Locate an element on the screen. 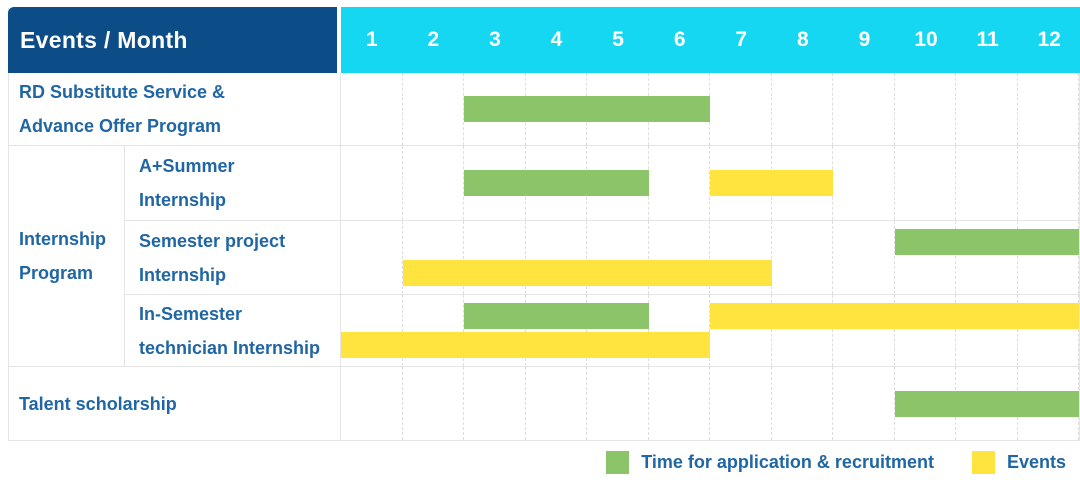 The image size is (1080, 494). month-label: 12 is located at coordinates (1049, 39).